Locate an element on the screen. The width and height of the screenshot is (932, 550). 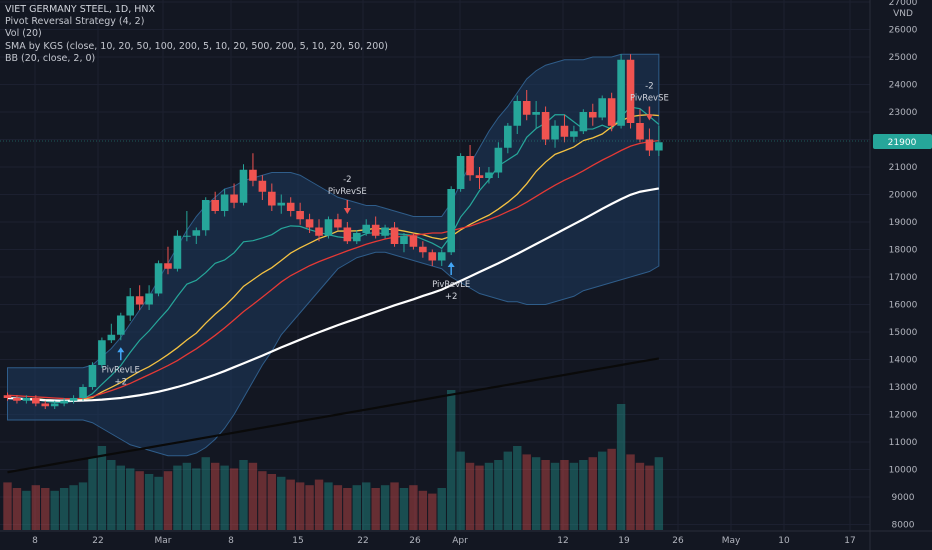
long-arrow-head is located at coordinates (451, 264).